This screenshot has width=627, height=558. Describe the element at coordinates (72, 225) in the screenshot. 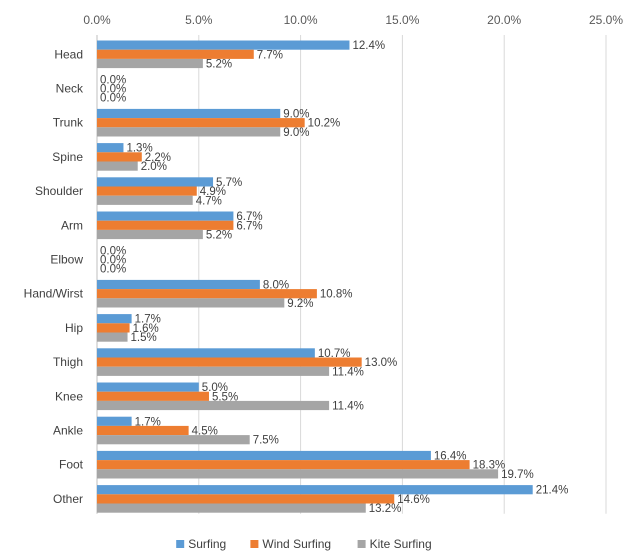

I see `category-label: Arm` at that location.